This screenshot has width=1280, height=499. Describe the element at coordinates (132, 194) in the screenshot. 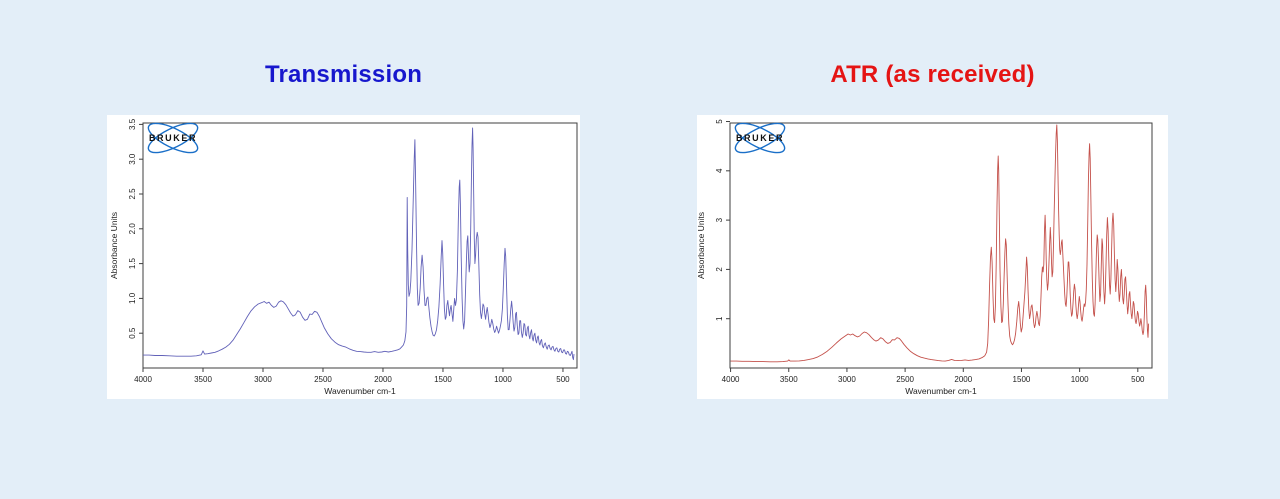

I see `y-tick-label: 2.5` at that location.